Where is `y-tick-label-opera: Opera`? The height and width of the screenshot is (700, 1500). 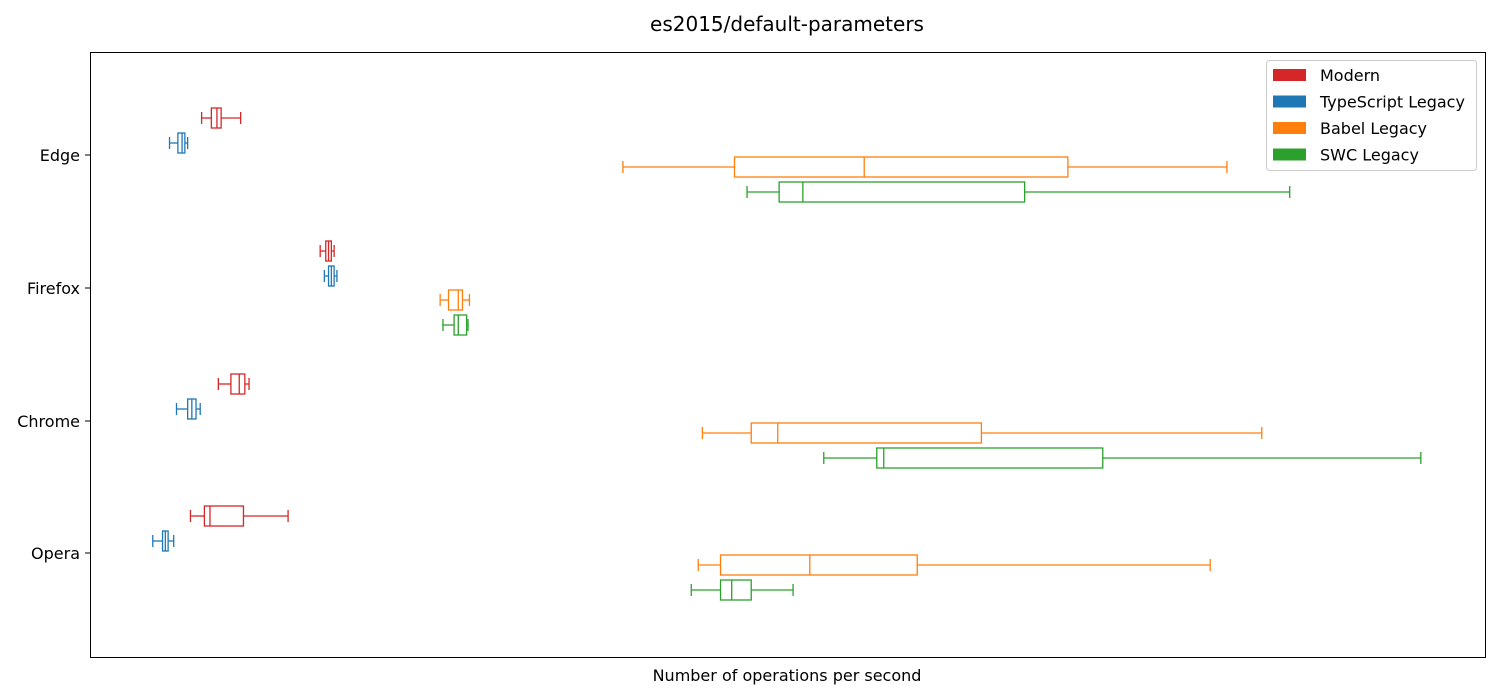 y-tick-label-opera: Opera is located at coordinates (55, 553).